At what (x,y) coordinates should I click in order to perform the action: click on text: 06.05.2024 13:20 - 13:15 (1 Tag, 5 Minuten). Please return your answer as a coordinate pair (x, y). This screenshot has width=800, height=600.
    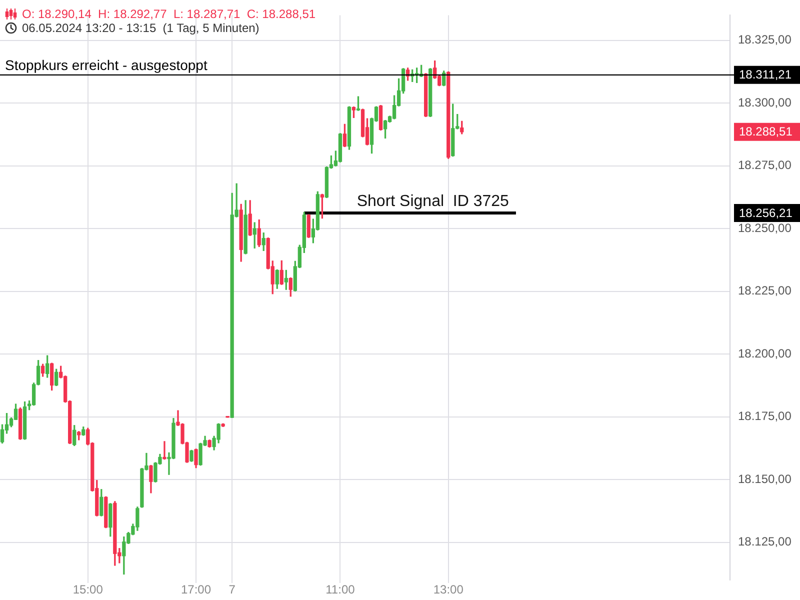
    Looking at the image, I should click on (141, 28).